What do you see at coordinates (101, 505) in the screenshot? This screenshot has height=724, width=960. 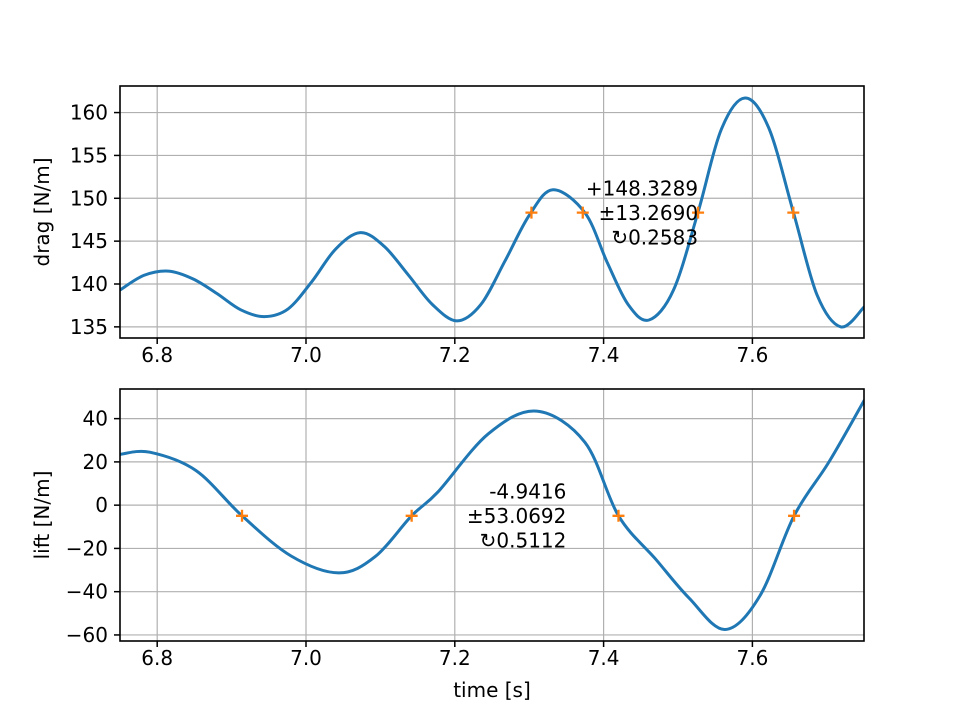 I see `y-tick-label: 0` at bounding box center [101, 505].